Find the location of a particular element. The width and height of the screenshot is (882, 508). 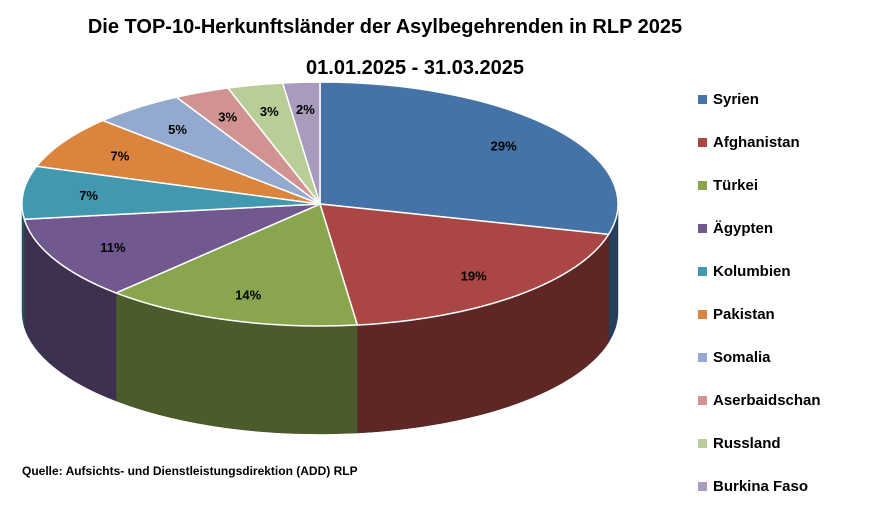

legend-item-pakistan: Pakistan is located at coordinates (788, 314).